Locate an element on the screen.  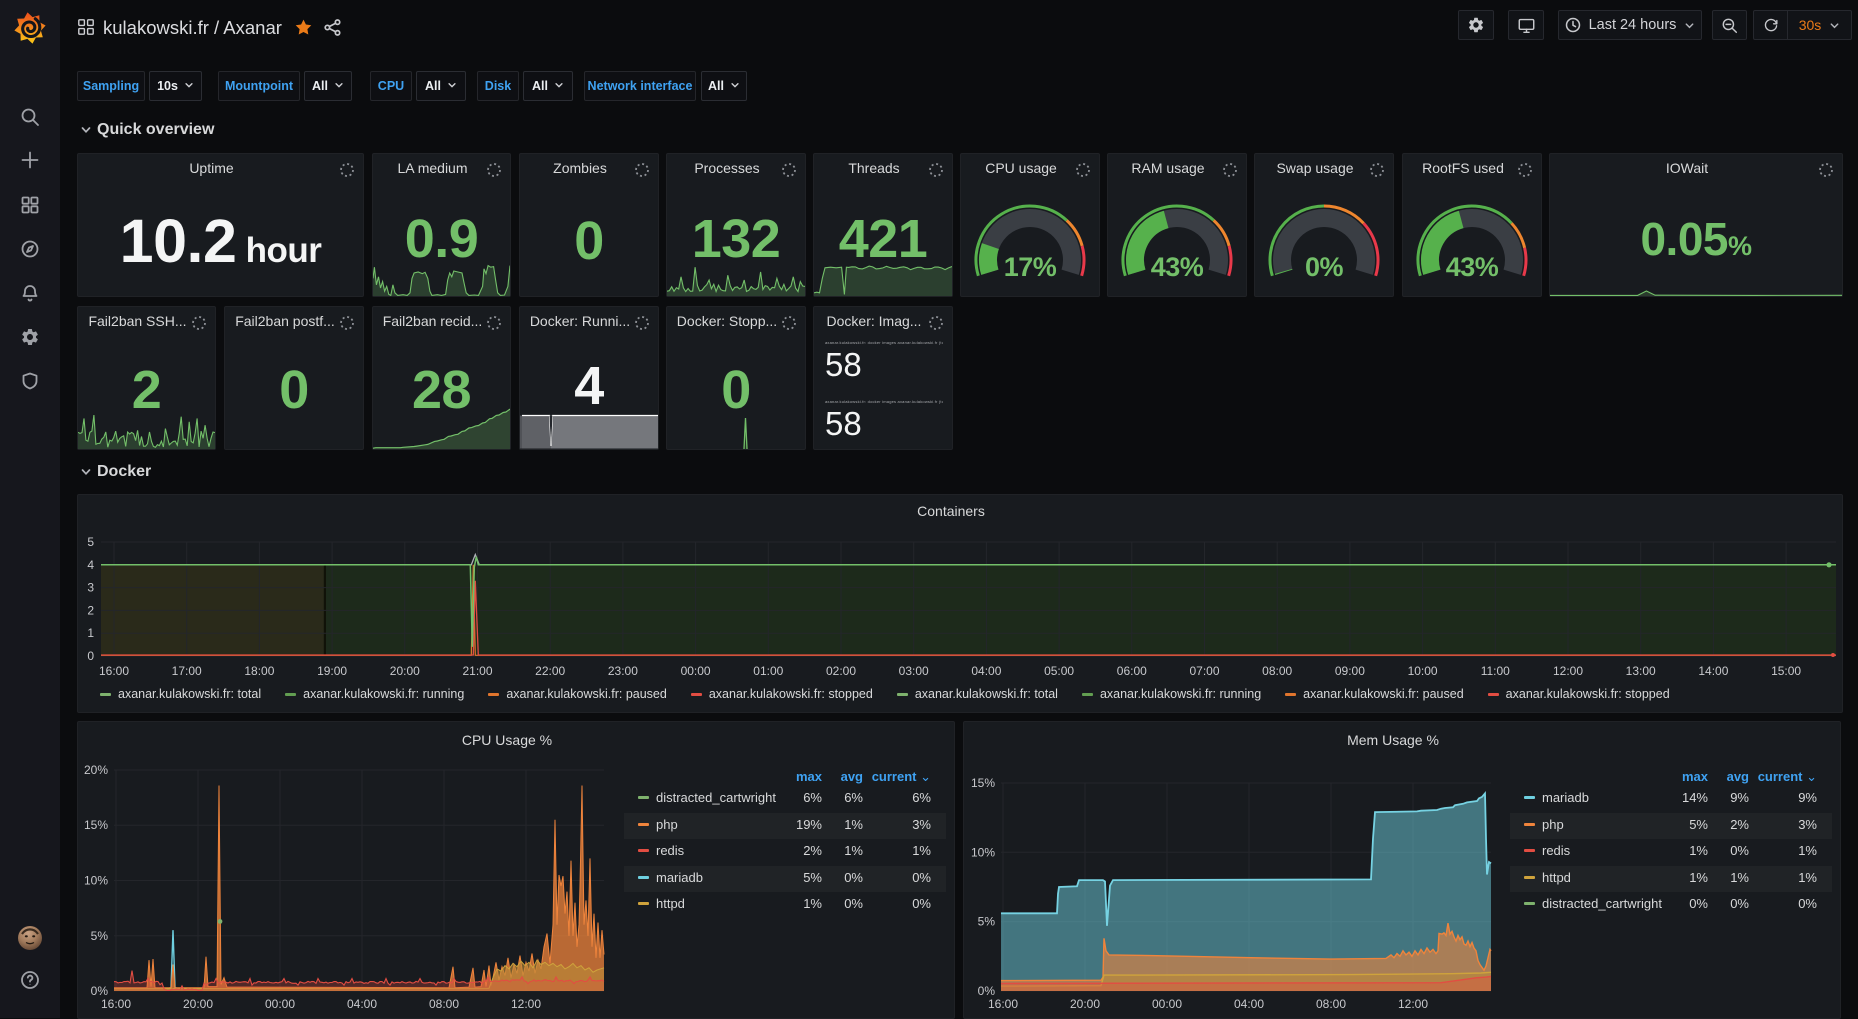
svg-text: 5 is located at coordinates (90, 542).